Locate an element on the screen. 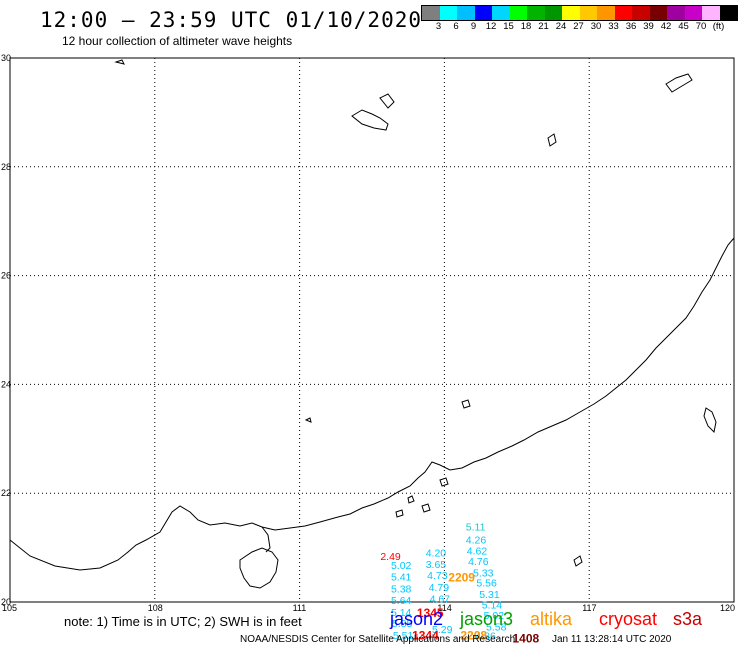 This screenshot has width=740, height=650. color-scale-label: 42 is located at coordinates (666, 26).